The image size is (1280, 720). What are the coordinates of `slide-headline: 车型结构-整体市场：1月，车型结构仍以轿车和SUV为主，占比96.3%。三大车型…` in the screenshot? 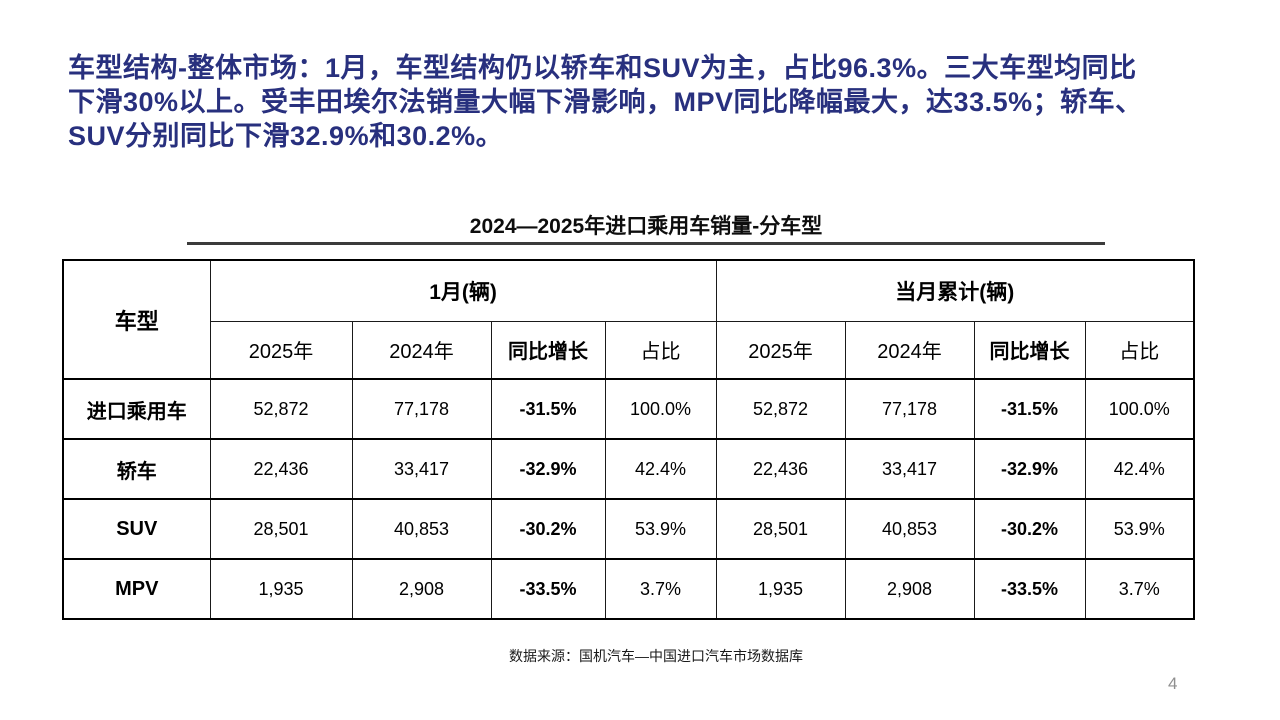 It's located at (640, 102).